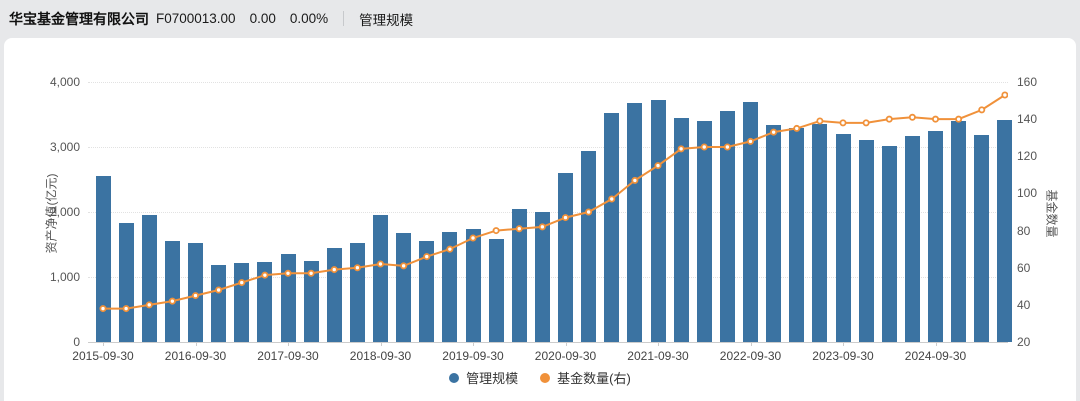 The height and width of the screenshot is (401, 1080). What do you see at coordinates (1027, 82) in the screenshot?
I see `right-tick-160: 160` at bounding box center [1027, 82].